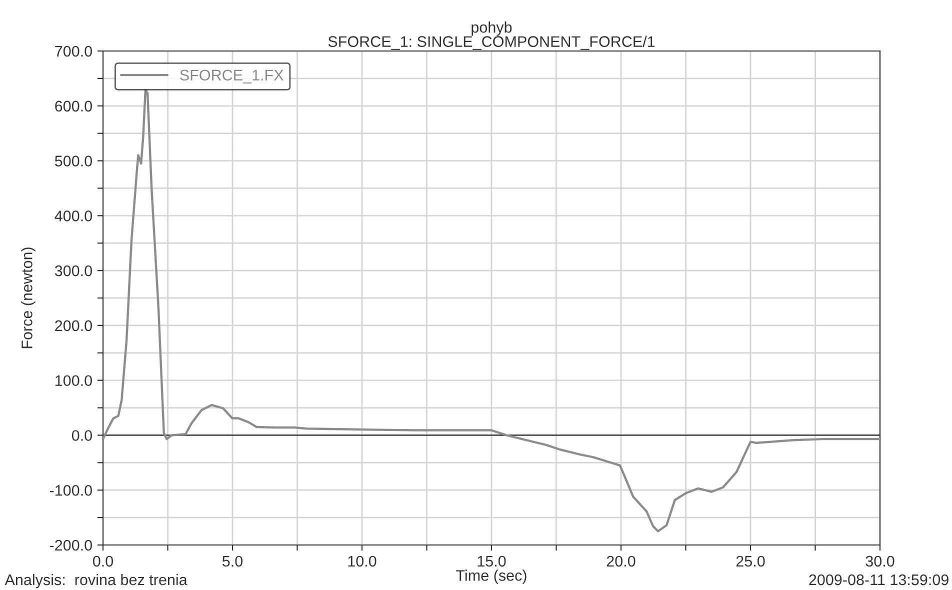  Describe the element at coordinates (492, 561) in the screenshot. I see `x-tick-label: 15.0` at that location.